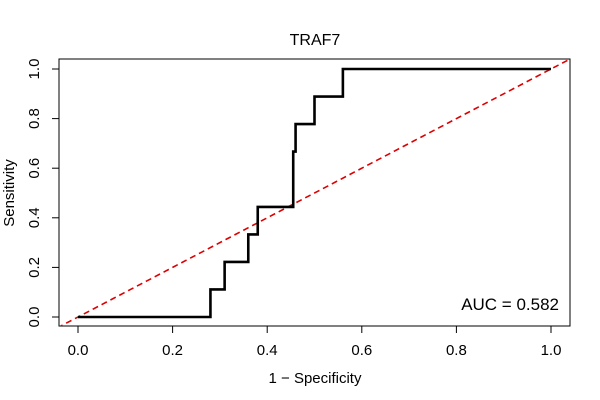 The image size is (600, 400). What do you see at coordinates (361, 350) in the screenshot?
I see `x-axis-tick-label: 0.6` at bounding box center [361, 350].